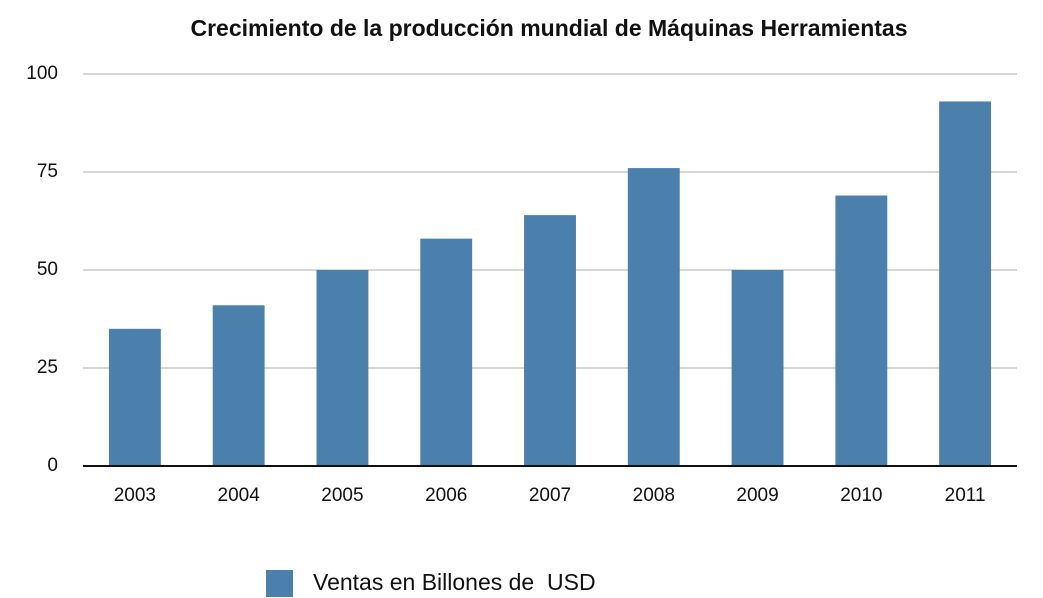 This screenshot has width=1043, height=598. I want to click on legend-label: Ventas en Billones de USD, so click(454, 582).